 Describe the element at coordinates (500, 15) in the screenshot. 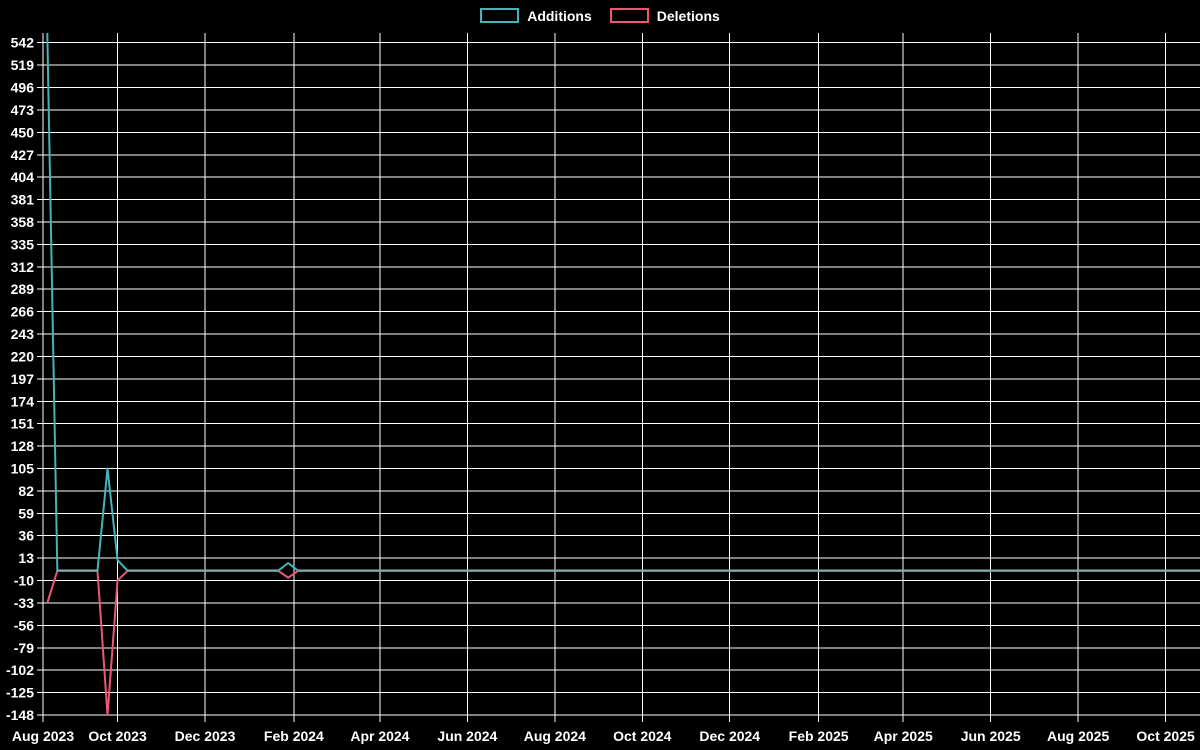

I see `additions-legend-swatch-icon` at that location.